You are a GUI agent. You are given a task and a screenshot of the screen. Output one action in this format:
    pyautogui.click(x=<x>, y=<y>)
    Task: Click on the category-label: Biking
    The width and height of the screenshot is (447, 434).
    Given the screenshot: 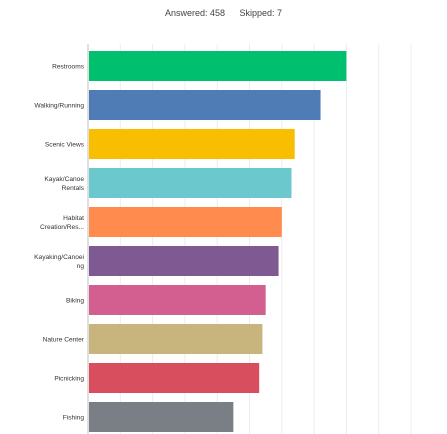 What is the action you would take?
    pyautogui.click(x=75, y=301)
    